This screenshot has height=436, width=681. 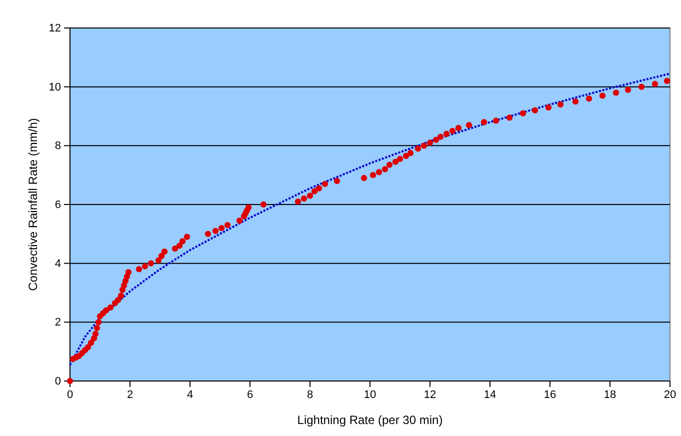 I want to click on y-axis-title: Convective Rainfall Rate (mm/h), so click(x=33, y=204).